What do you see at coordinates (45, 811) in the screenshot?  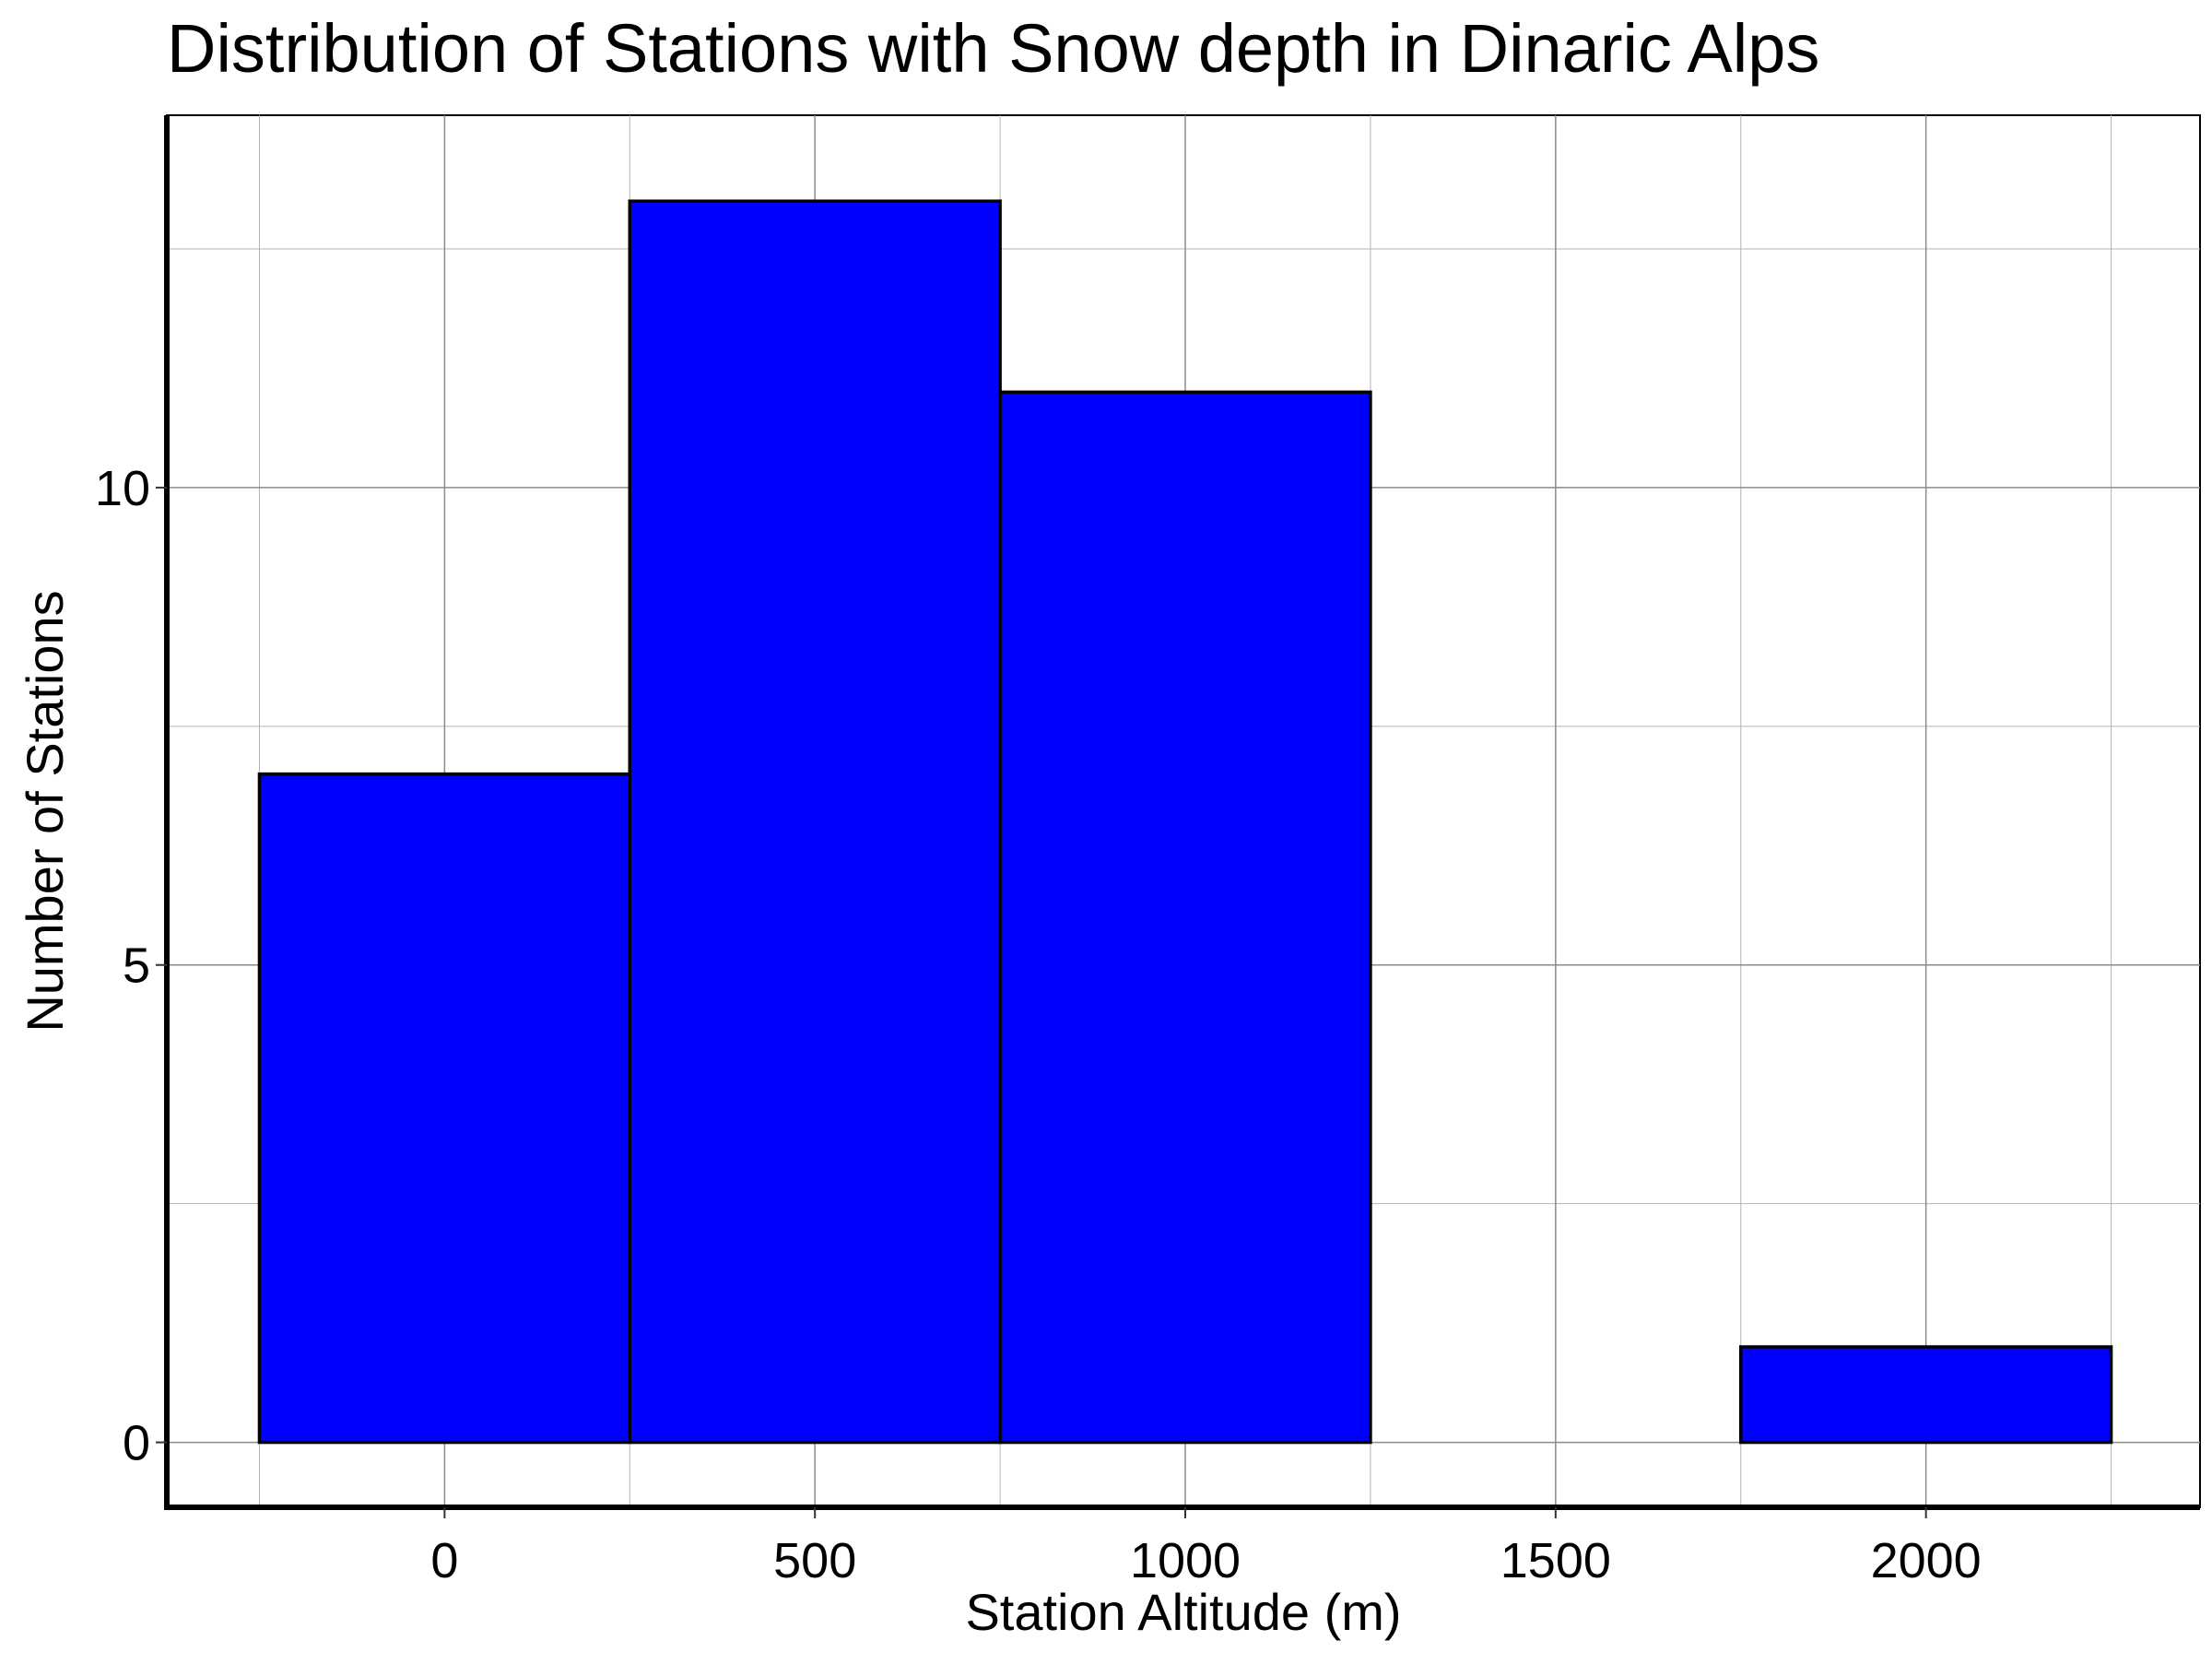 I see `y-axis-label: Number of Stations` at bounding box center [45, 811].